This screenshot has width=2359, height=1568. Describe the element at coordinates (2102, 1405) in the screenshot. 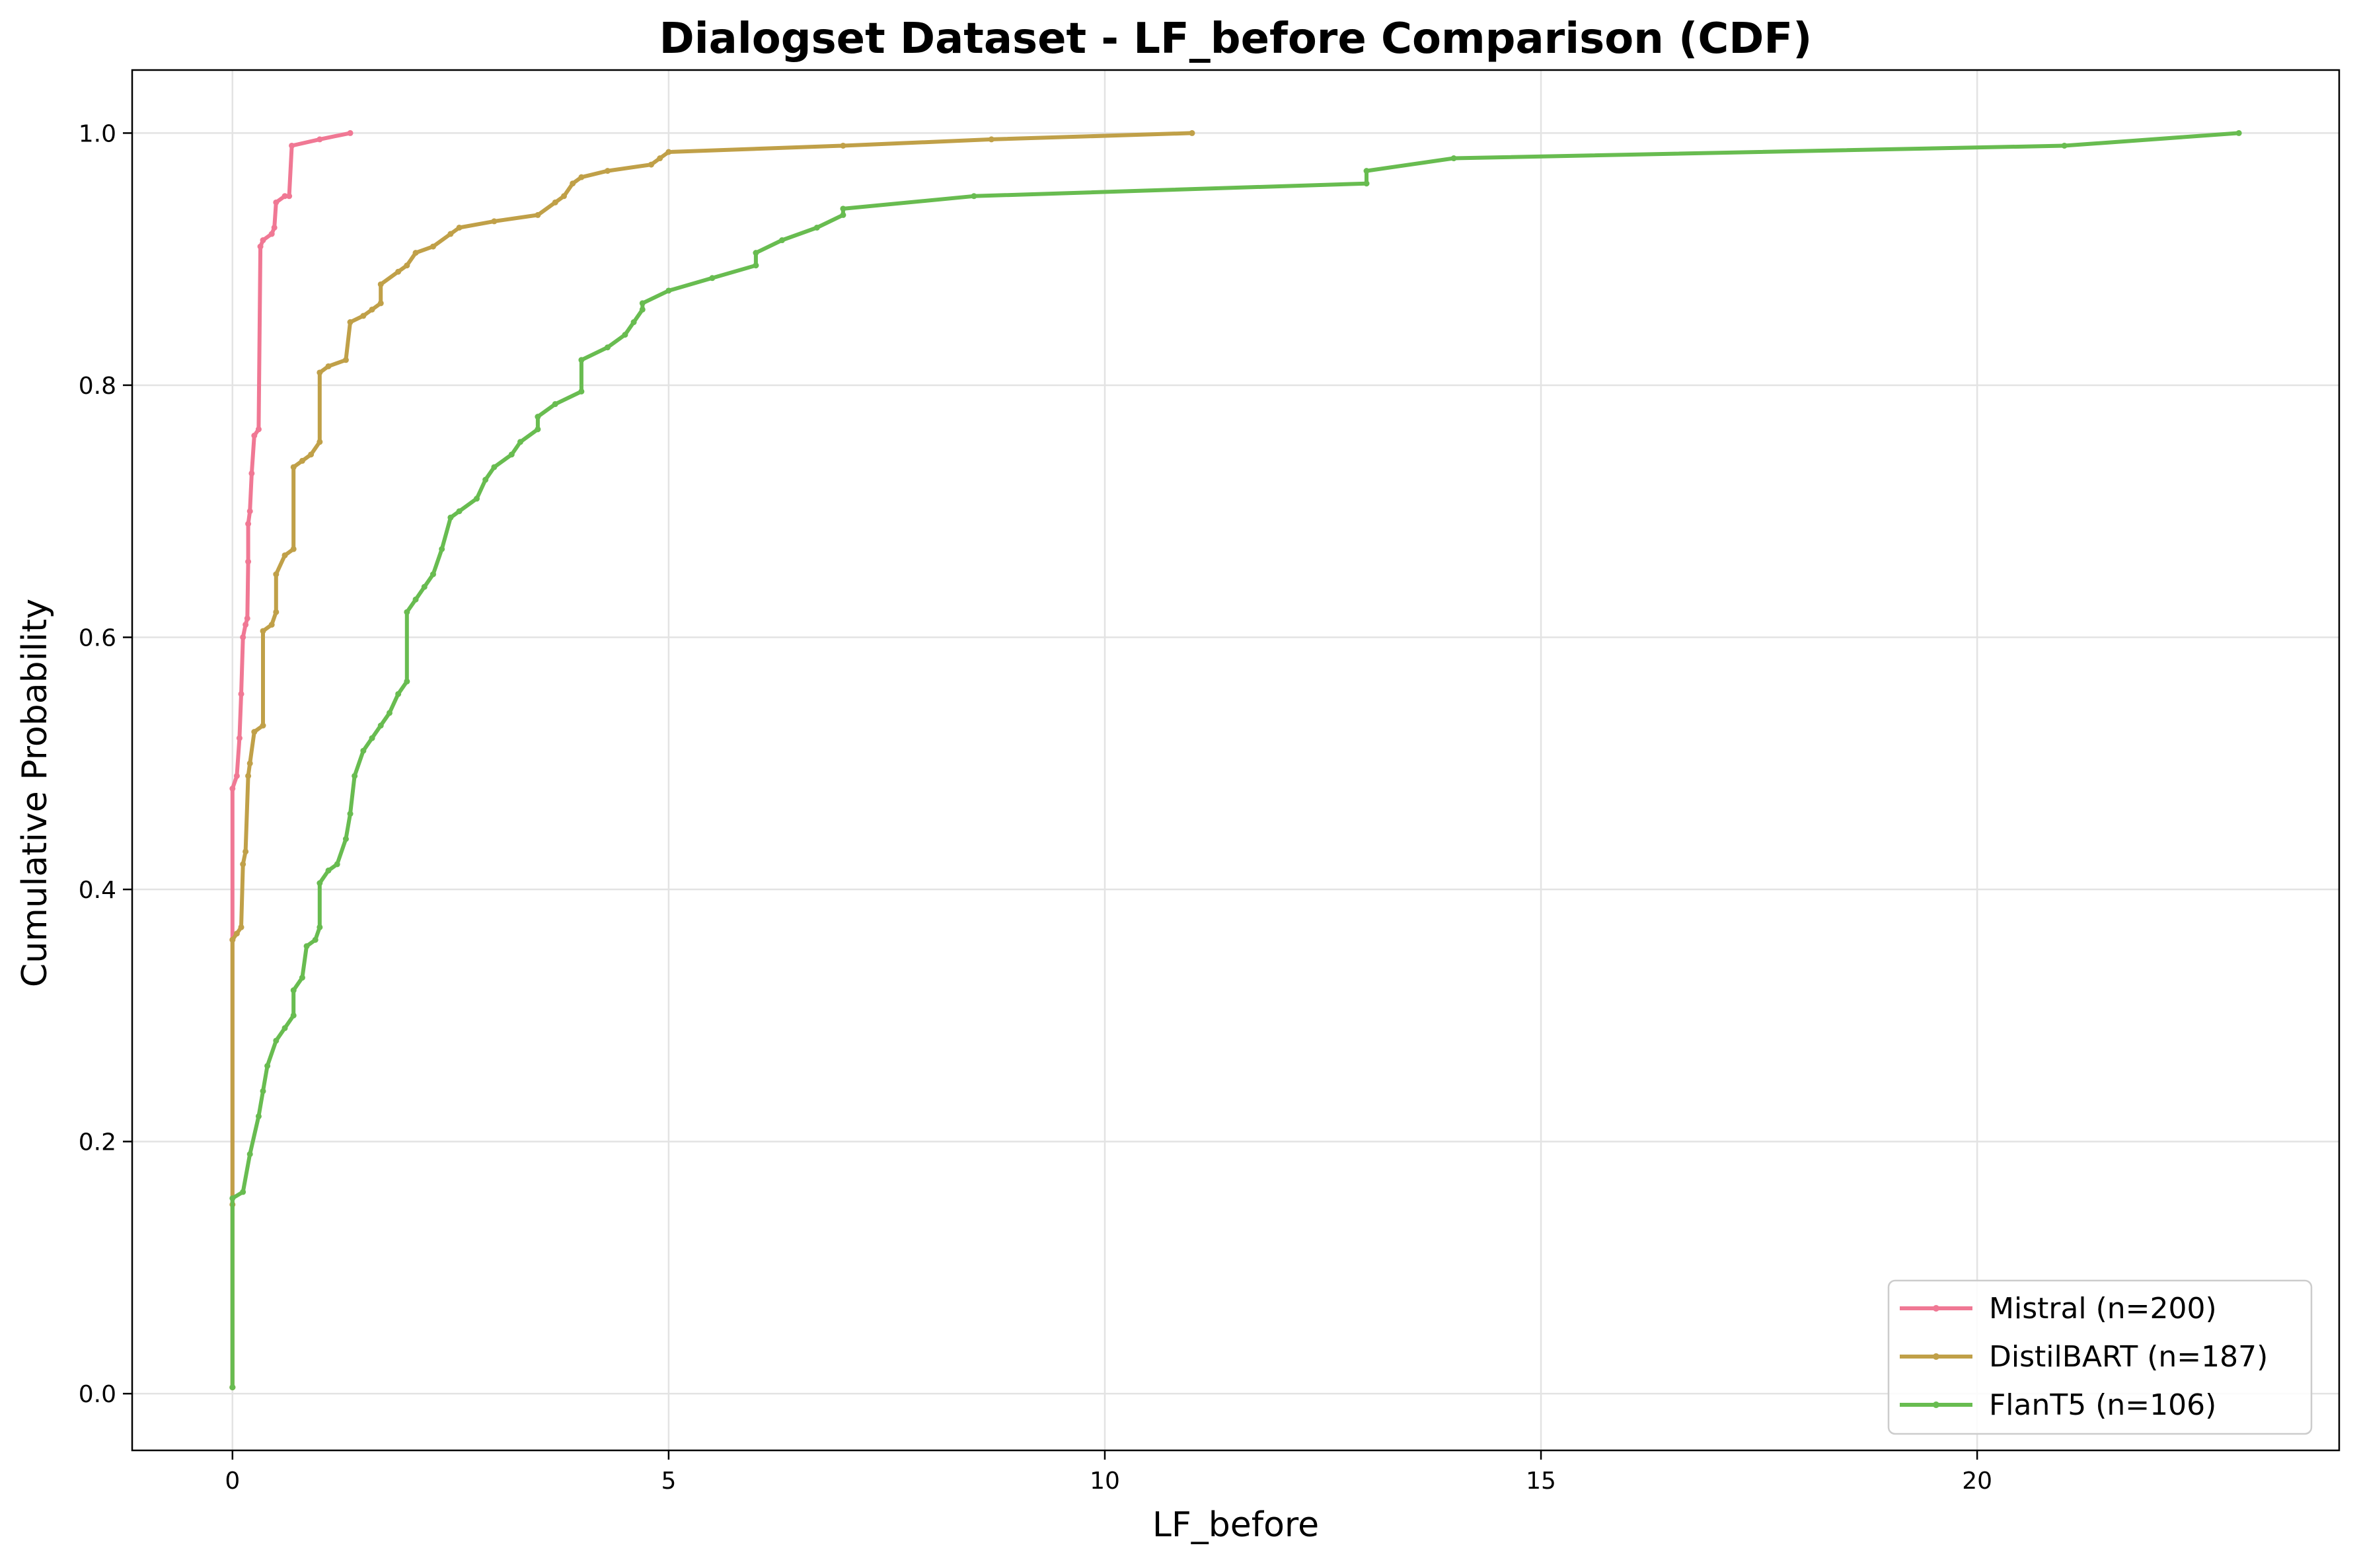

I see `legend-label: FlanT5 (n=106)` at that location.